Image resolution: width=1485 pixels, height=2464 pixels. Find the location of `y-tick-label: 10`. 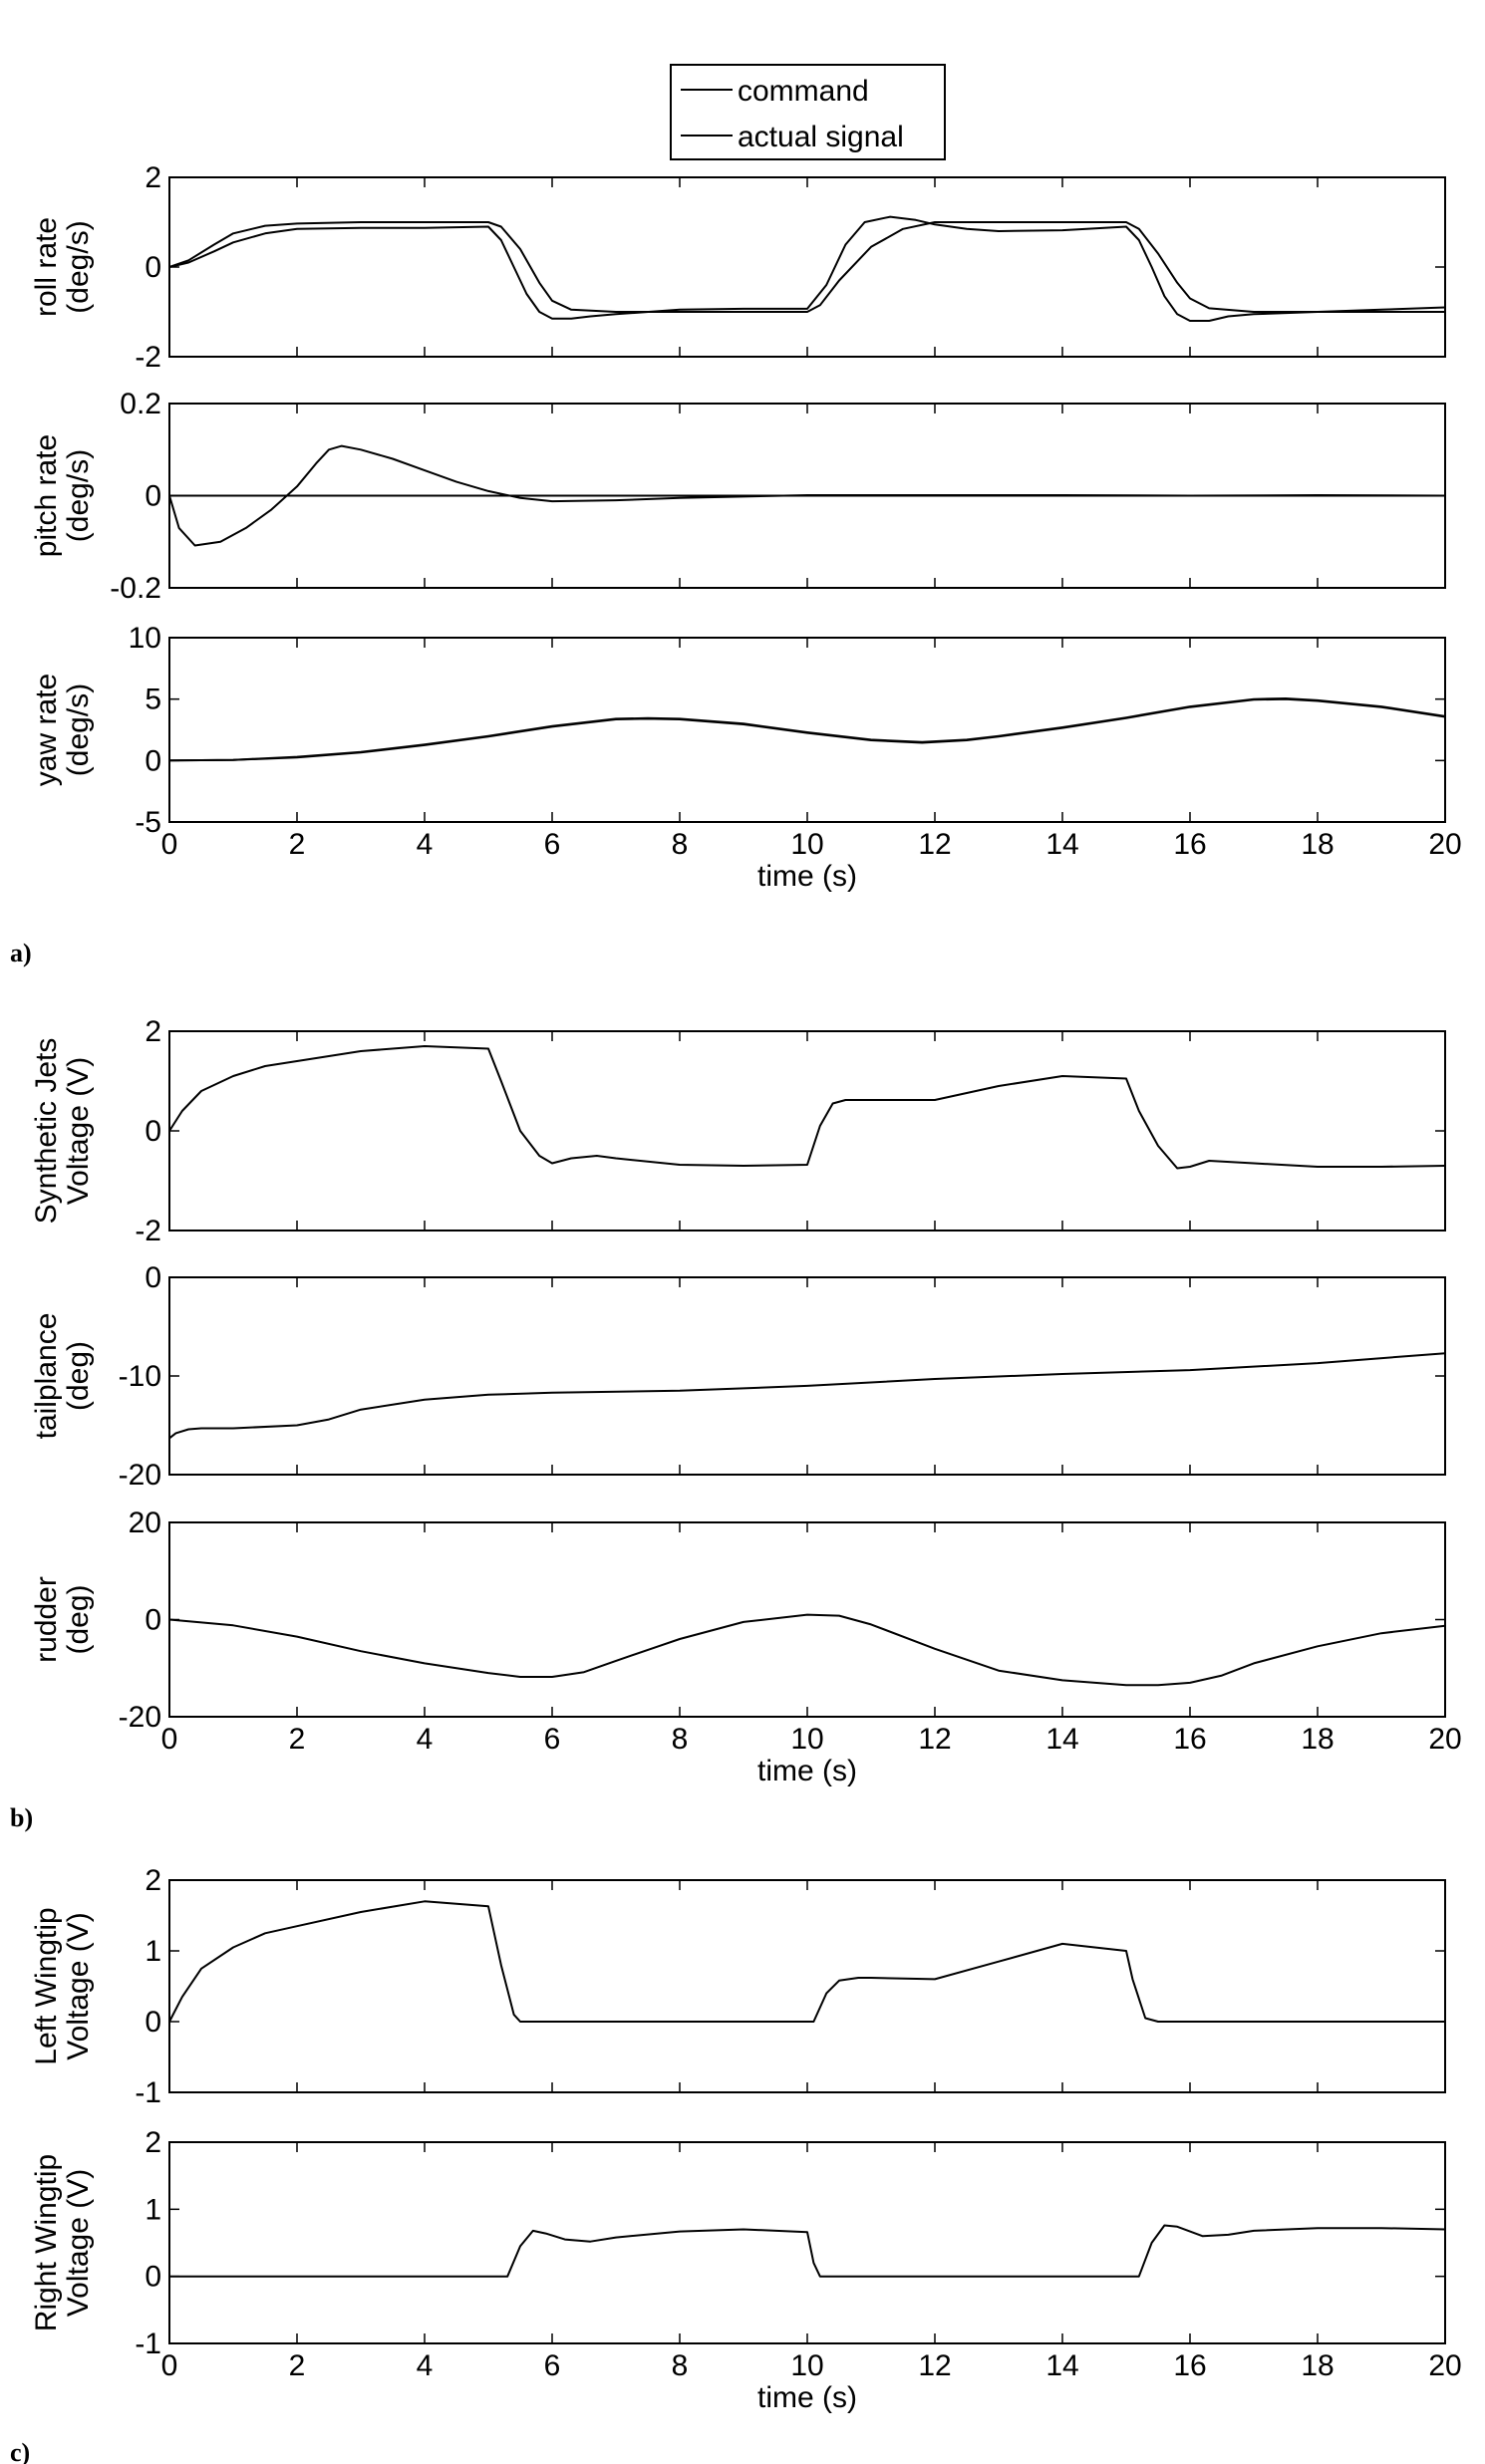

y-tick-label: 10 is located at coordinates (145, 638).